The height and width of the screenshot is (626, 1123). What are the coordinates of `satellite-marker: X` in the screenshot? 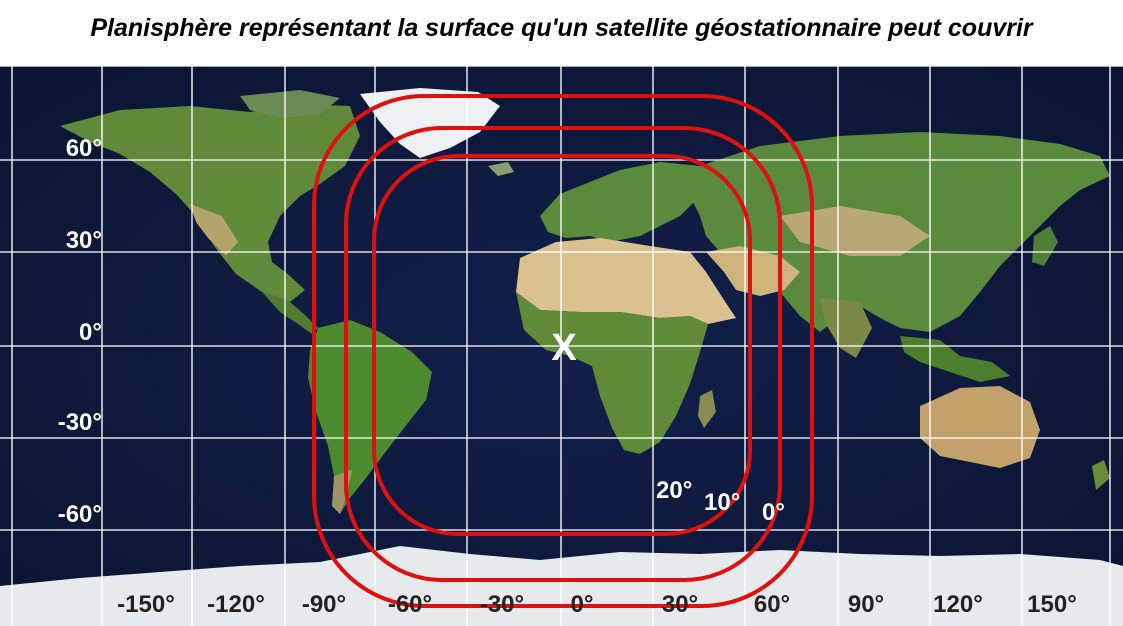 It's located at (564, 348).